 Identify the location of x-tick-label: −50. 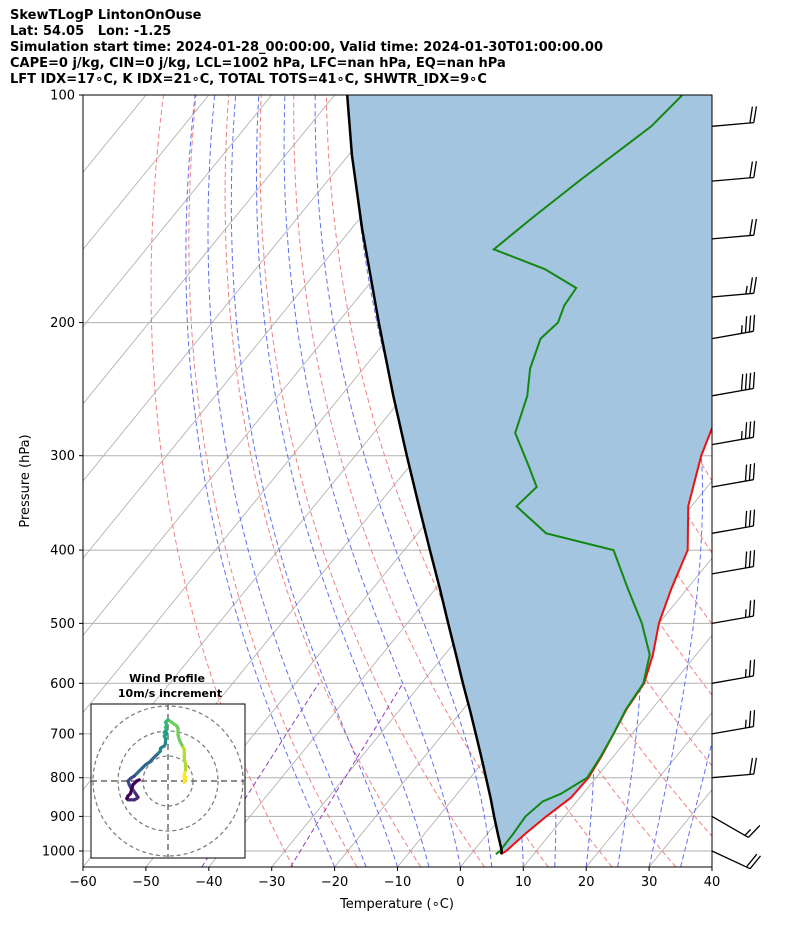
(145, 882).